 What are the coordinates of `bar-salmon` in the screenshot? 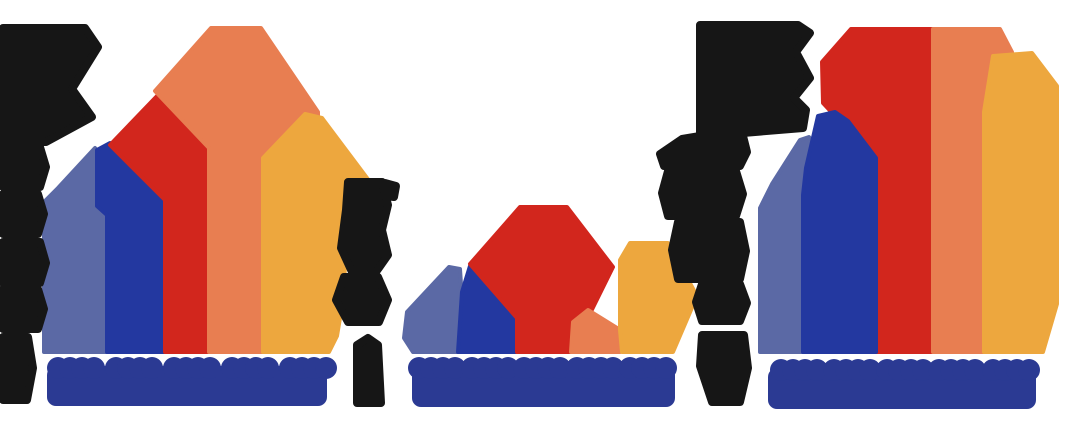 It's located at (595, 331).